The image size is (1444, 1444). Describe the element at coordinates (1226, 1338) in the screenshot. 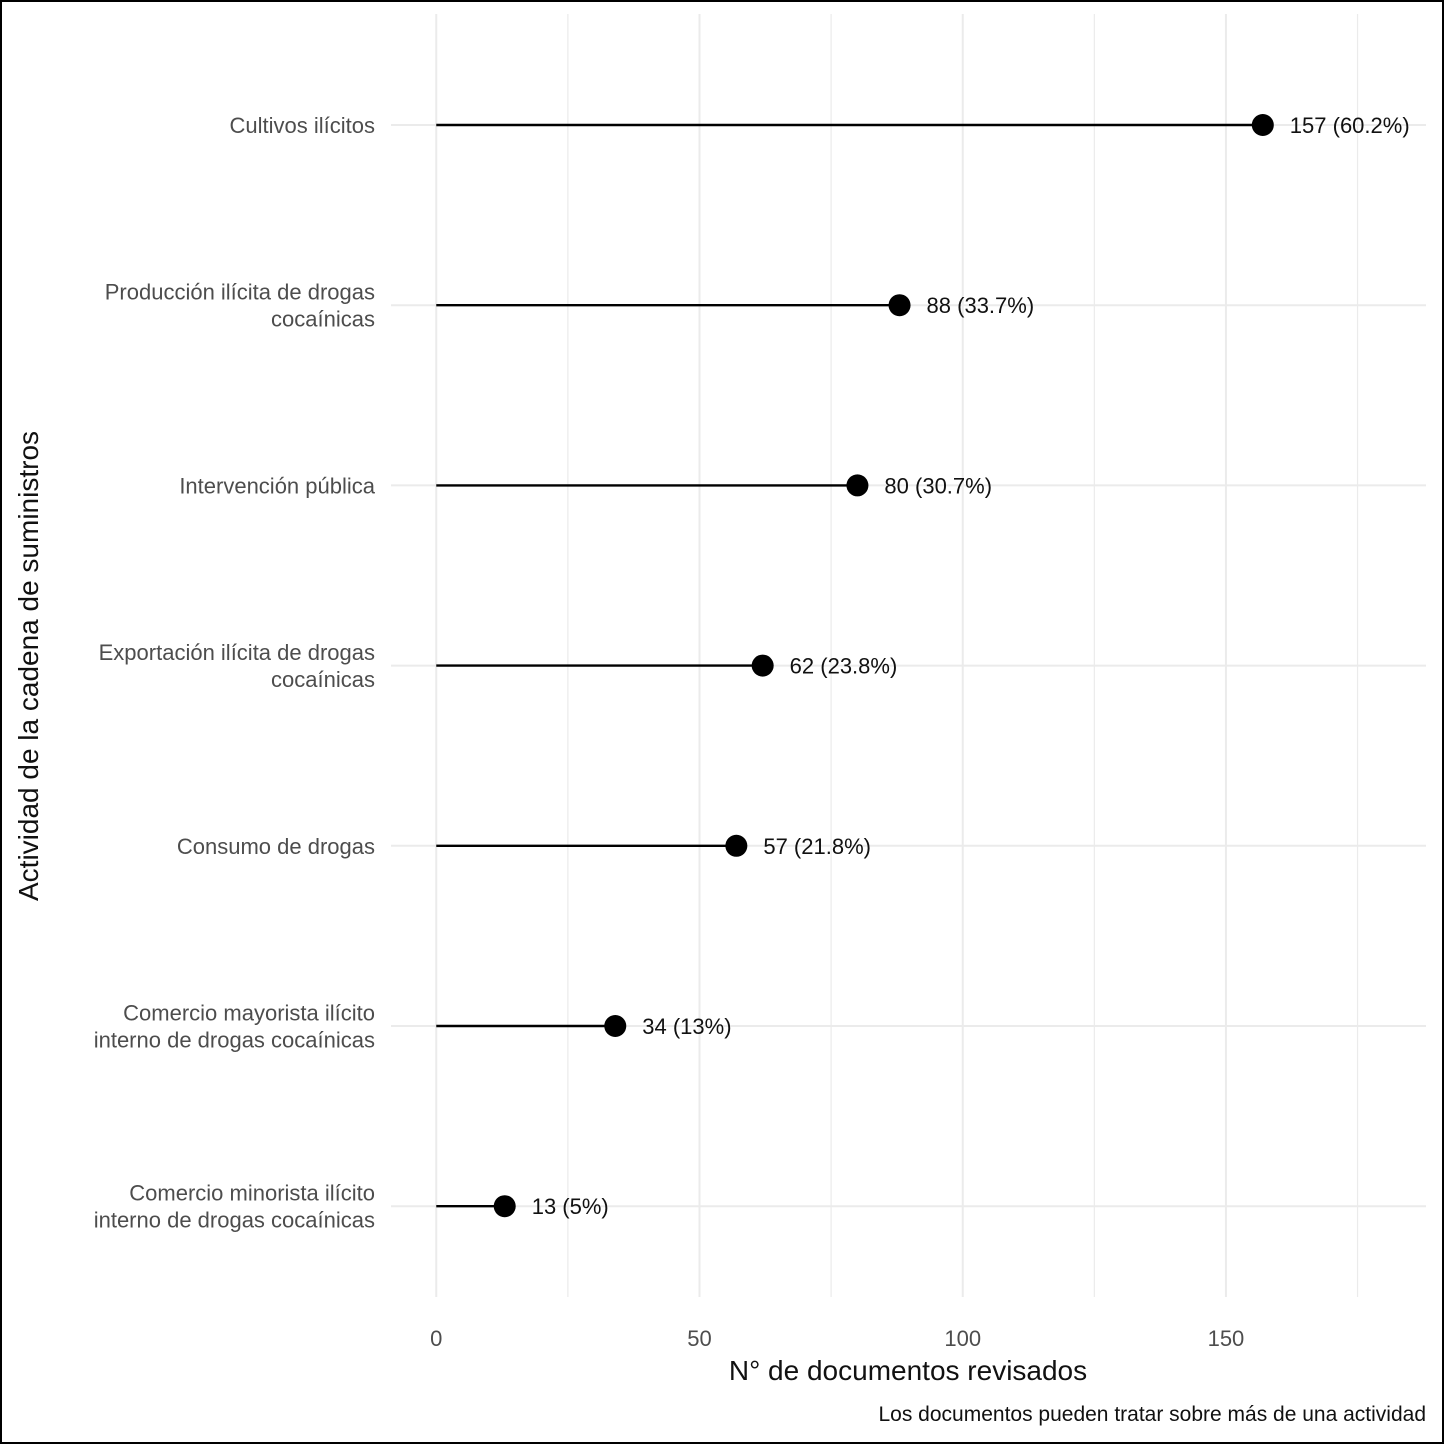

I see `x-tick-label: 150` at that location.